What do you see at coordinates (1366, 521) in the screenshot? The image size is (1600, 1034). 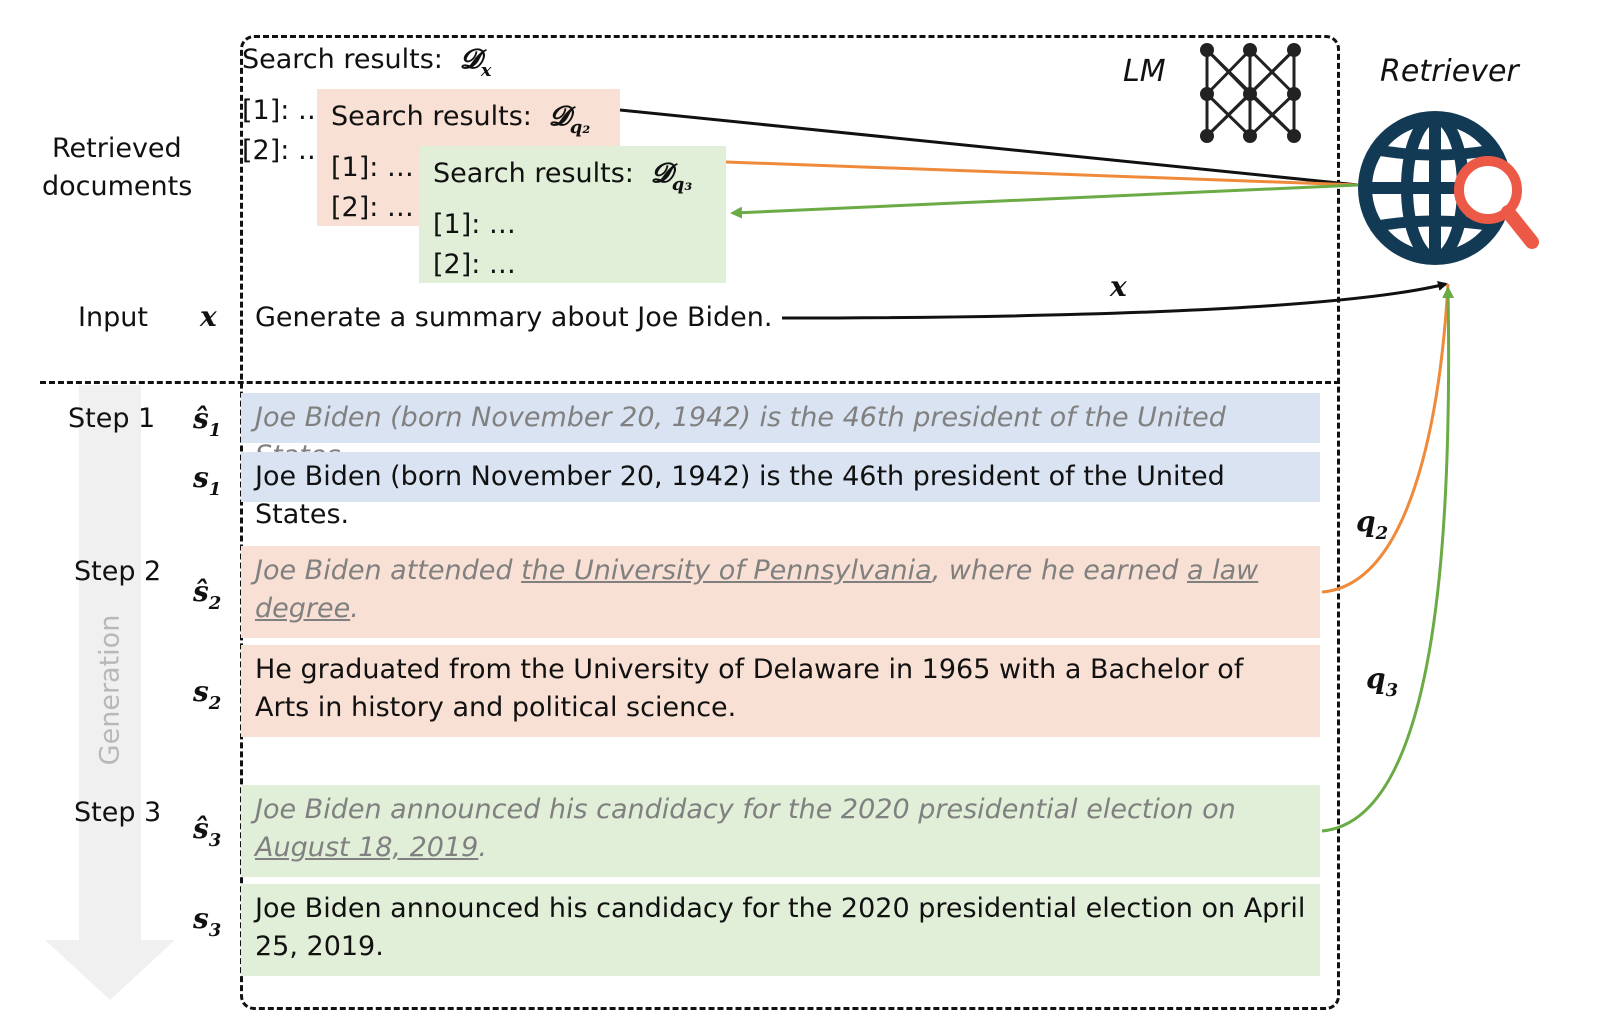 I see `q2-label-letter: q` at bounding box center [1366, 521].